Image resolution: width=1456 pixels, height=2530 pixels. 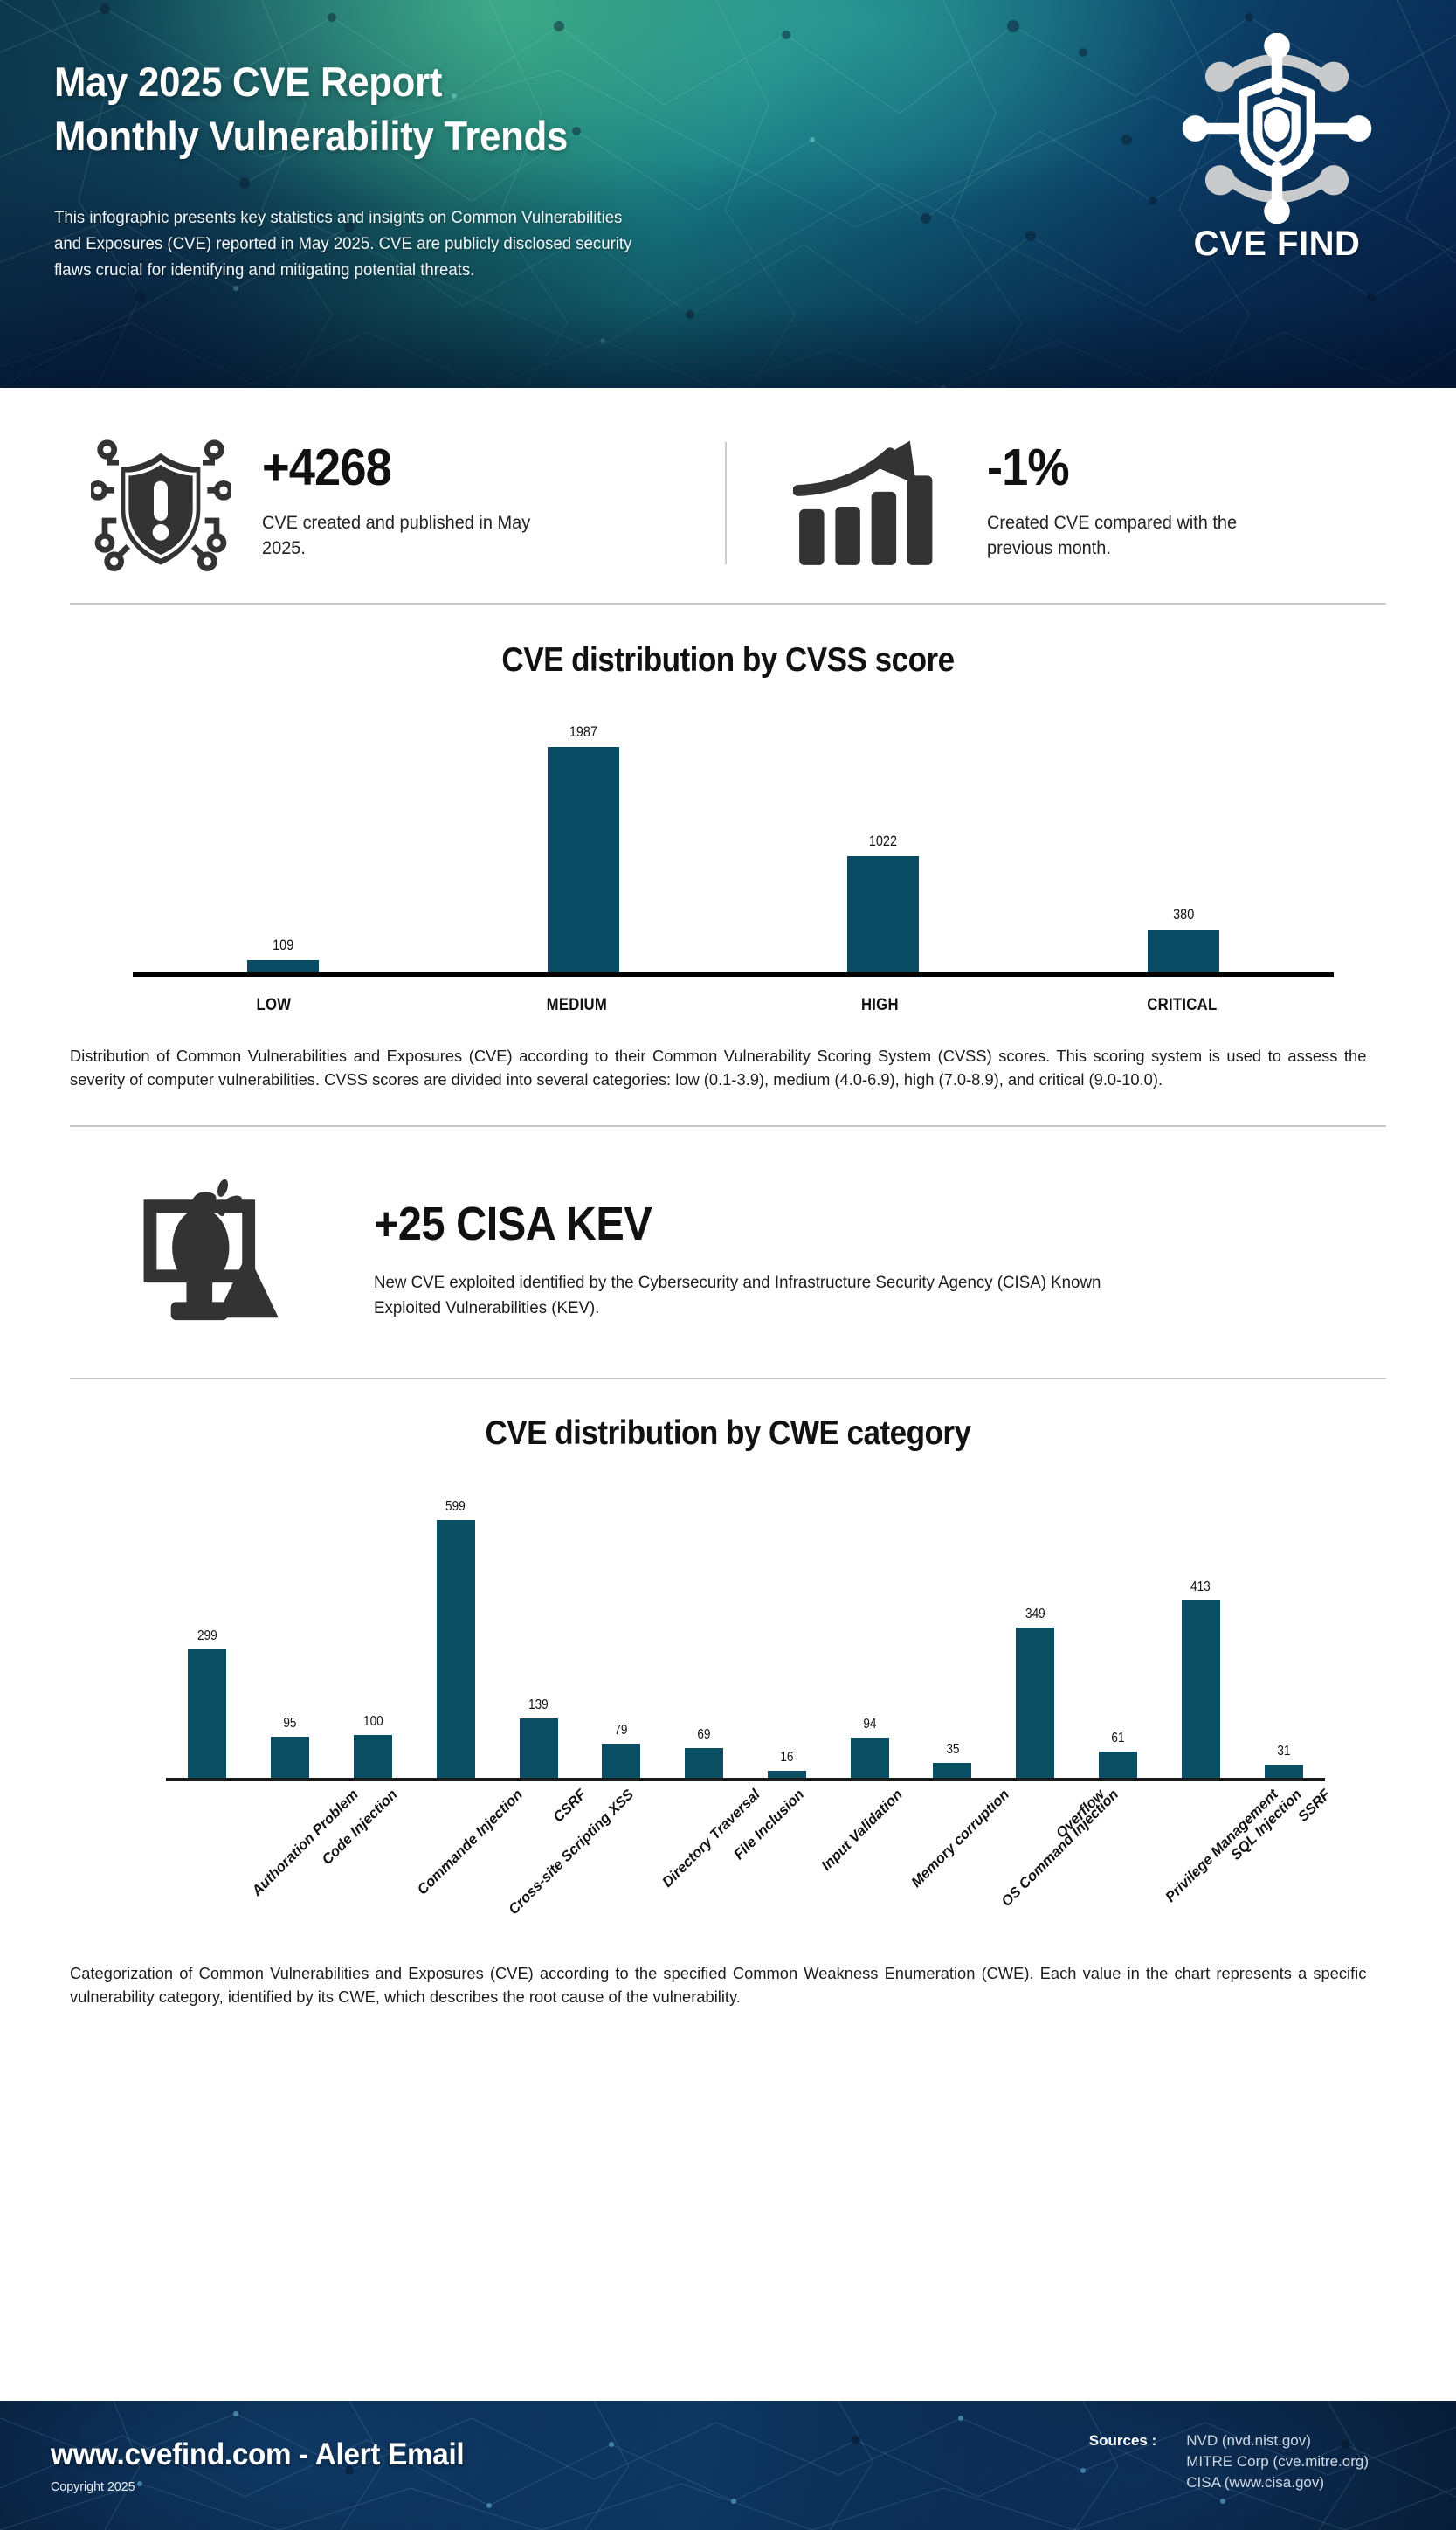 What do you see at coordinates (869, 1631) in the screenshot?
I see `cwe-bar-column: 94` at bounding box center [869, 1631].